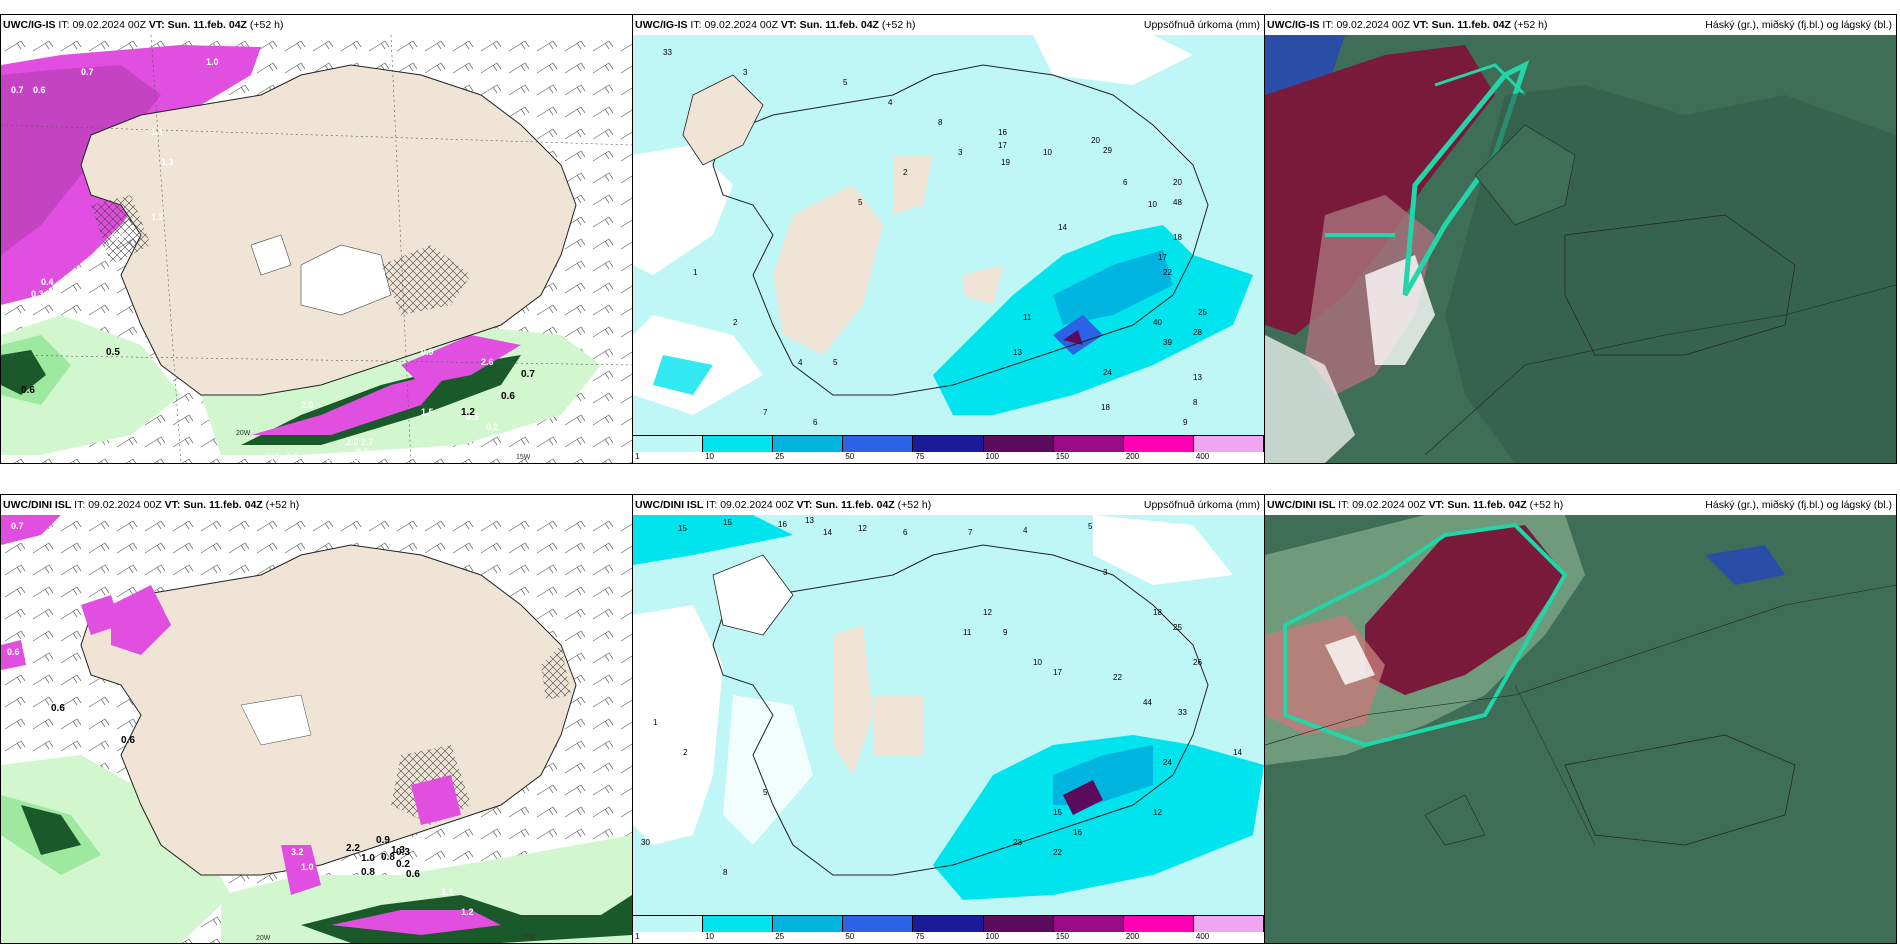  I want to click on legend-tick: 50, so click(850, 456).